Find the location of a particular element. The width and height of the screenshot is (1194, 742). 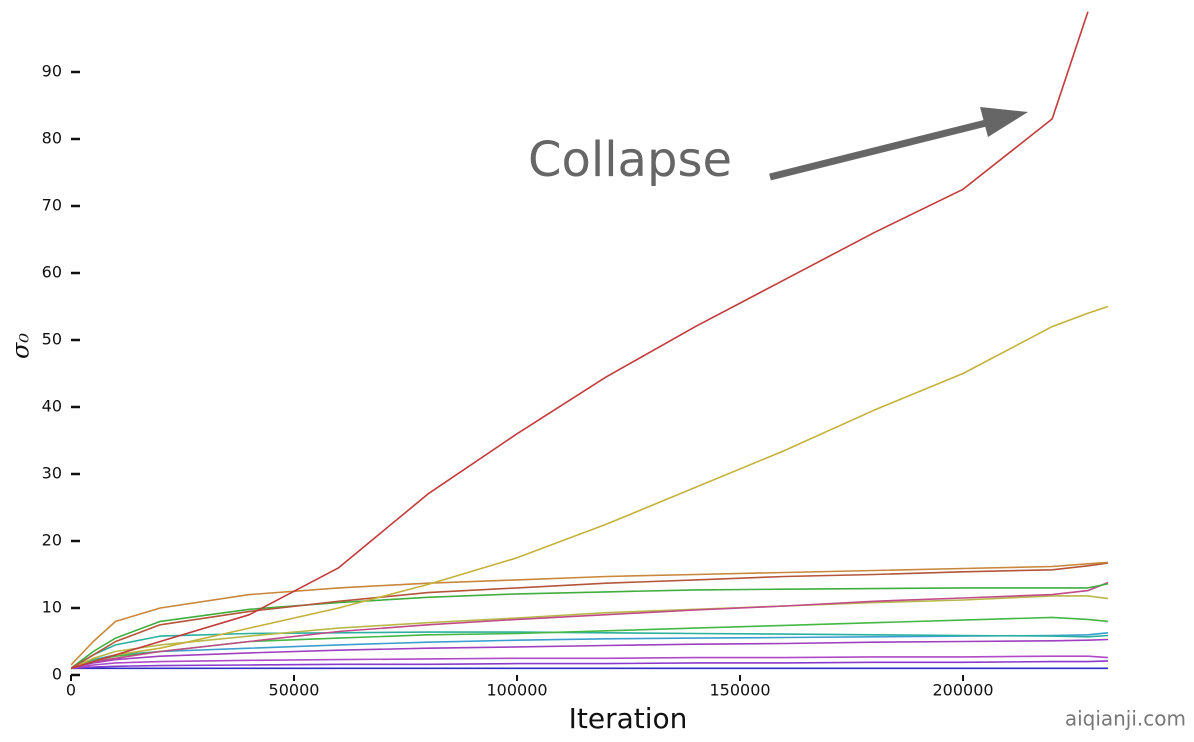

y-tick-label: 40 is located at coordinates (52, 406).